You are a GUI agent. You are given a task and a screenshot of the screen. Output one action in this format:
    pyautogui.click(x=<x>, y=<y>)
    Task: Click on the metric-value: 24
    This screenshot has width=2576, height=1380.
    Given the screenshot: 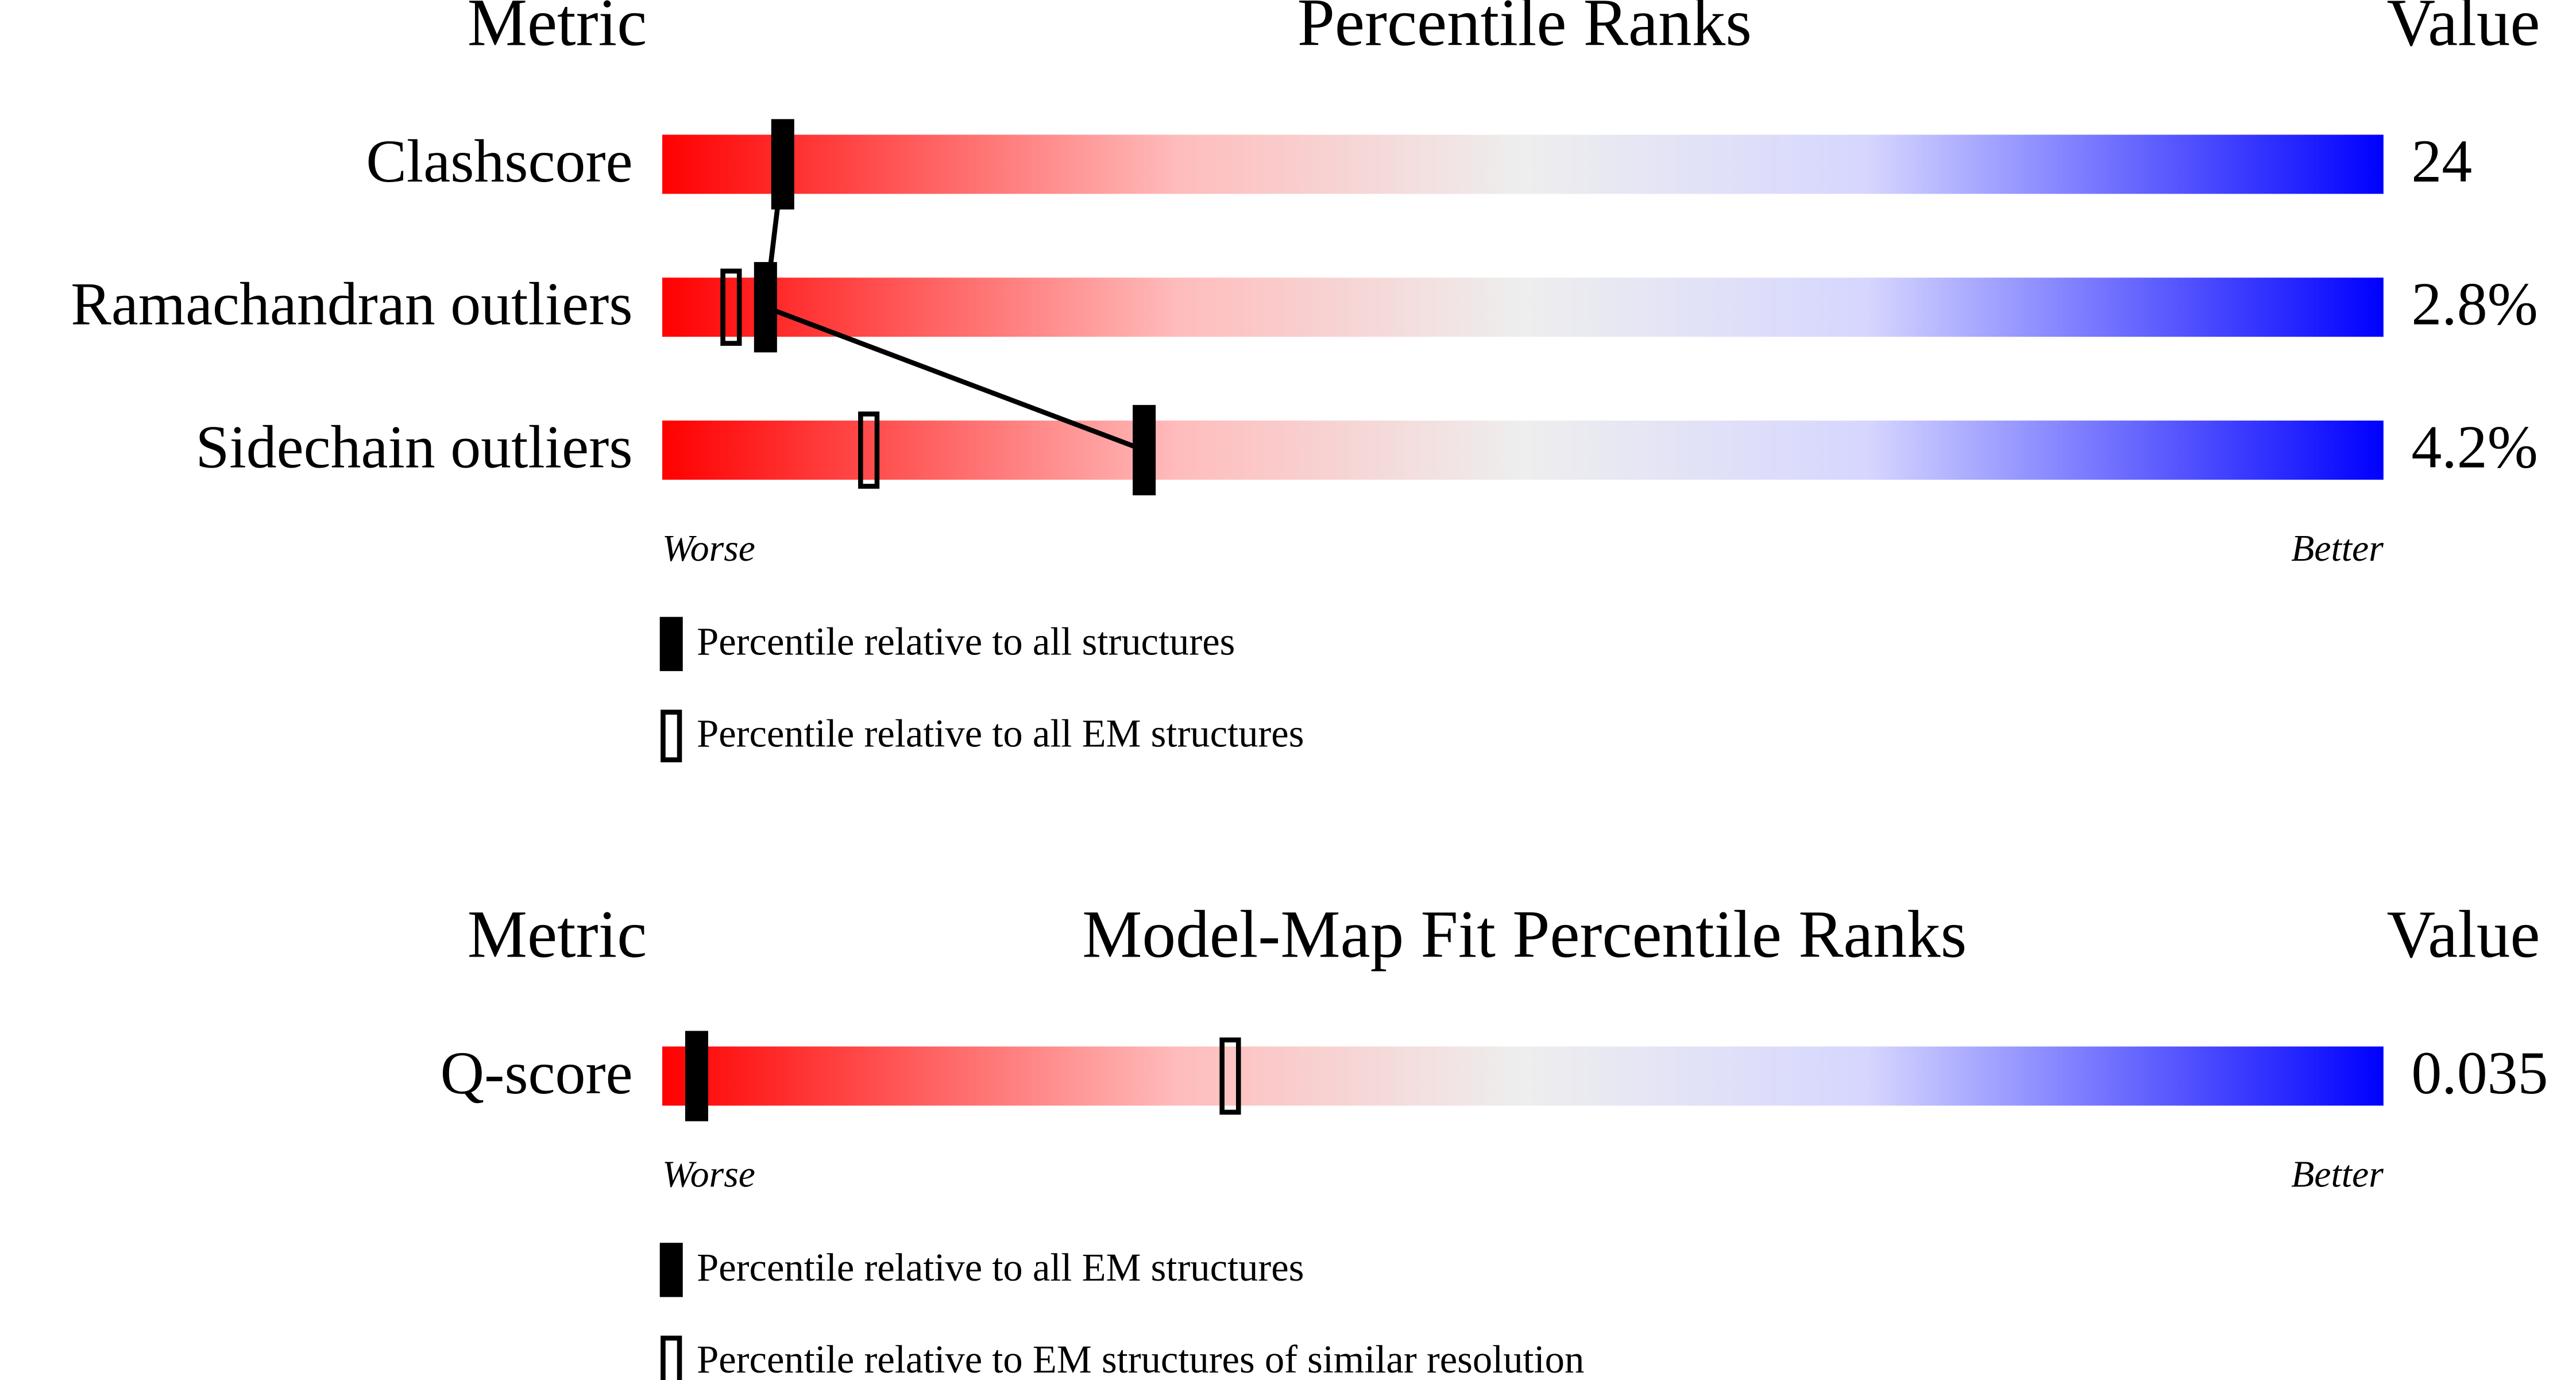 What is the action you would take?
    pyautogui.click(x=2441, y=161)
    